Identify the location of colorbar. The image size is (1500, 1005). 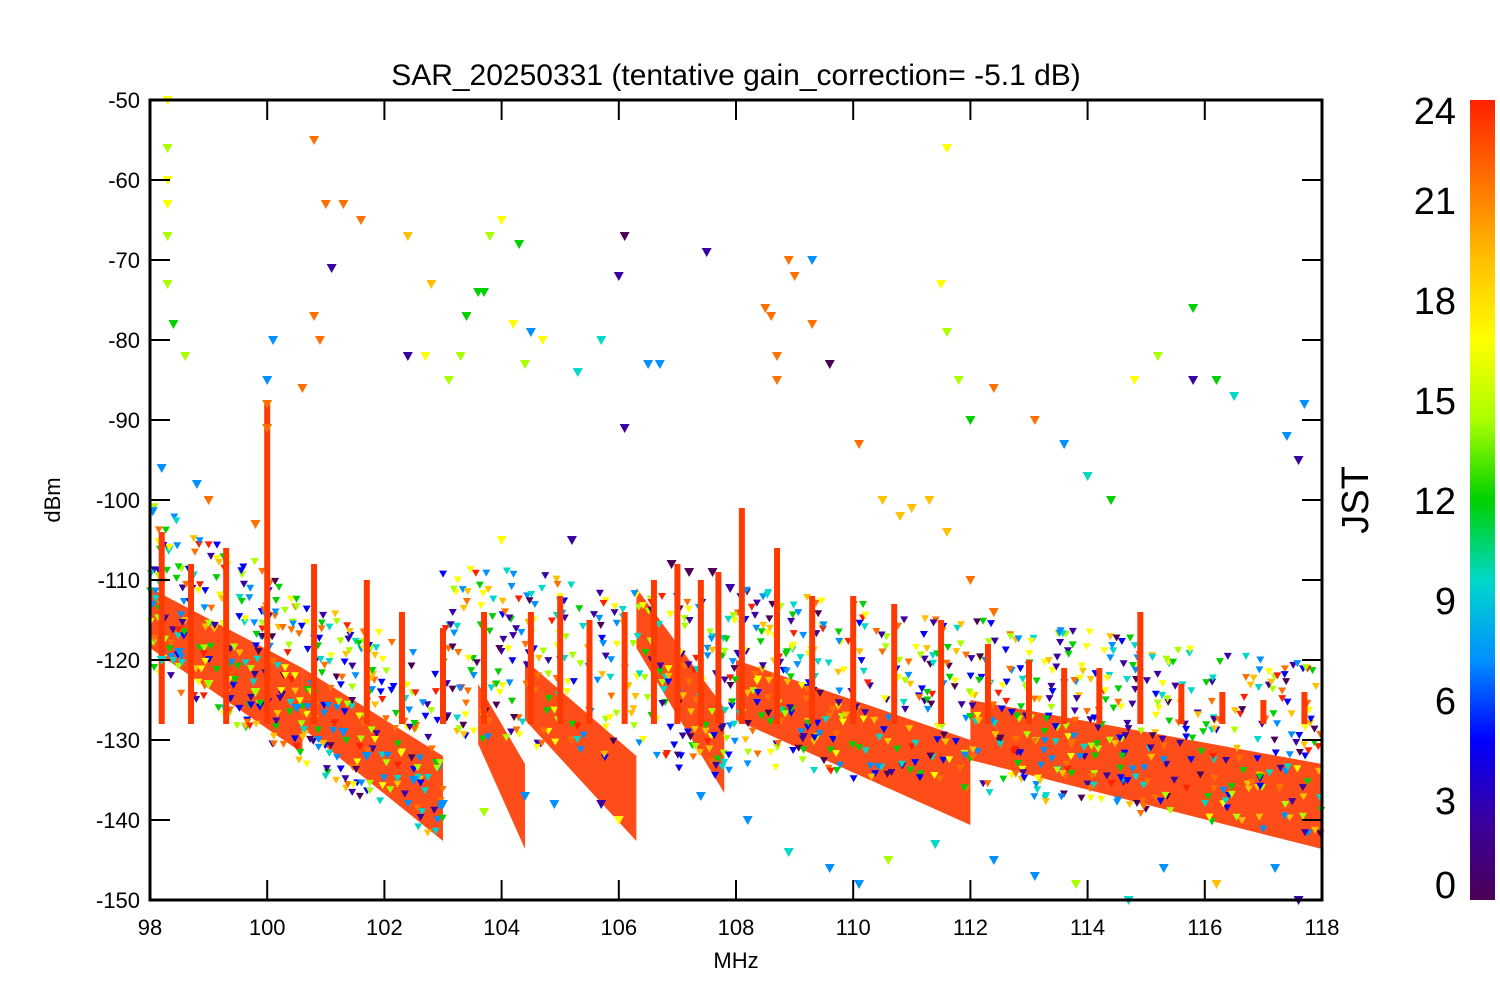
(1482, 500).